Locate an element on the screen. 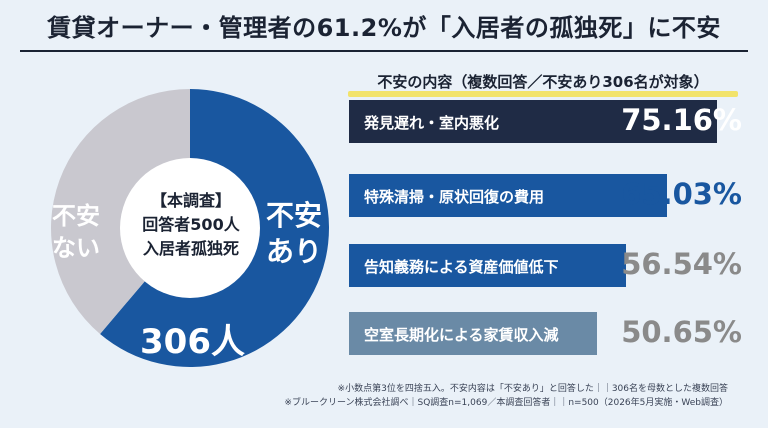 This screenshot has width=768, height=428. bar-value-2: 65.03% is located at coordinates (681, 194).